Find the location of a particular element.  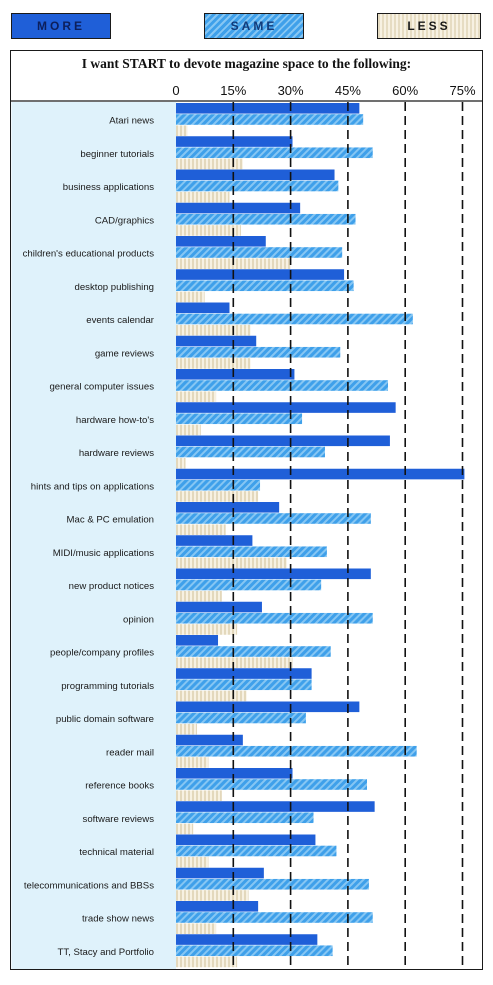

category-label: people/company profiles is located at coordinates (102, 653).